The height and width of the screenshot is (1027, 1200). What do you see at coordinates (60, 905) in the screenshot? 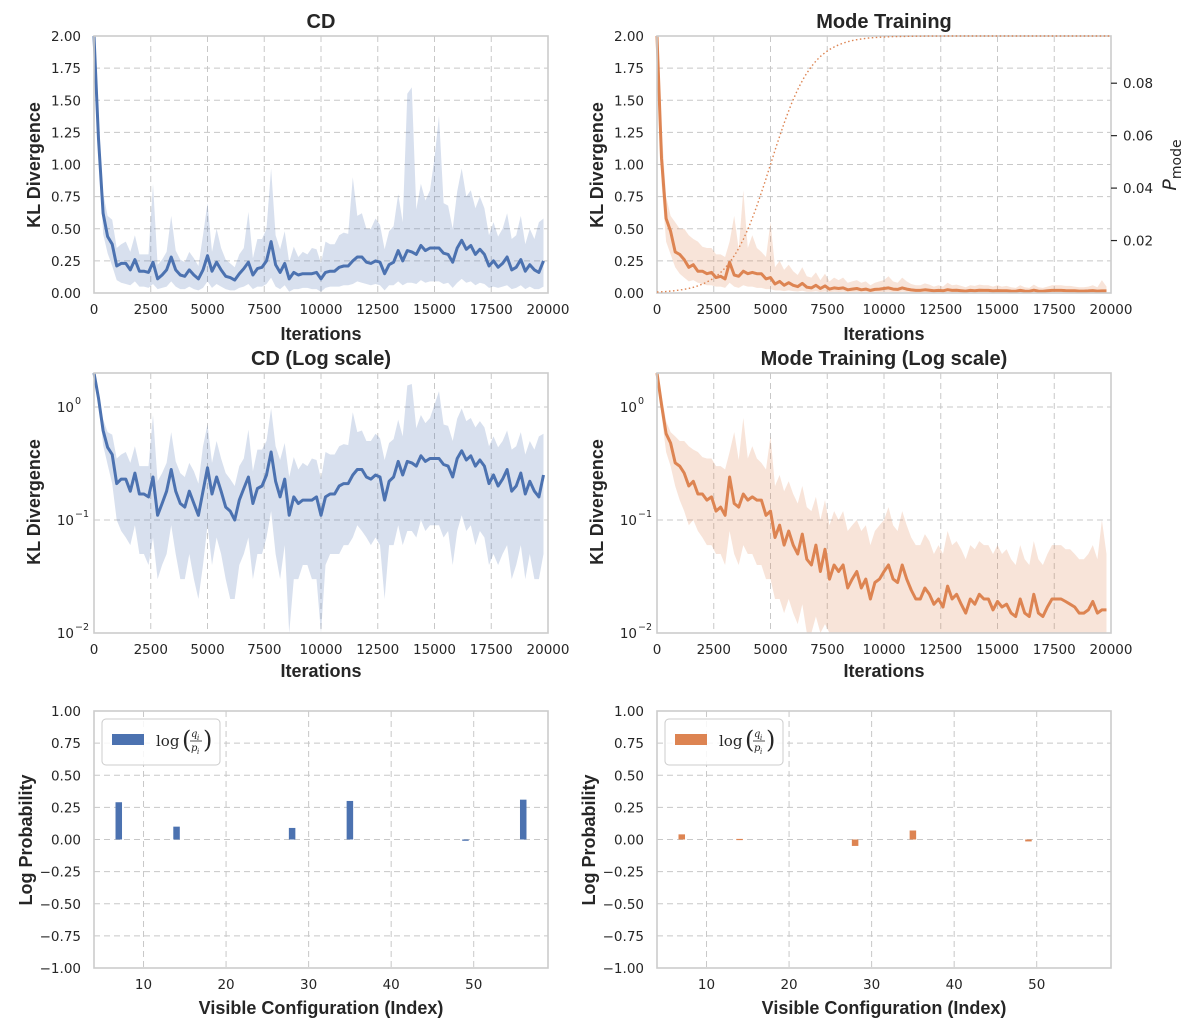
I see `panel-4-ytick-label: −0.50` at bounding box center [60, 905].